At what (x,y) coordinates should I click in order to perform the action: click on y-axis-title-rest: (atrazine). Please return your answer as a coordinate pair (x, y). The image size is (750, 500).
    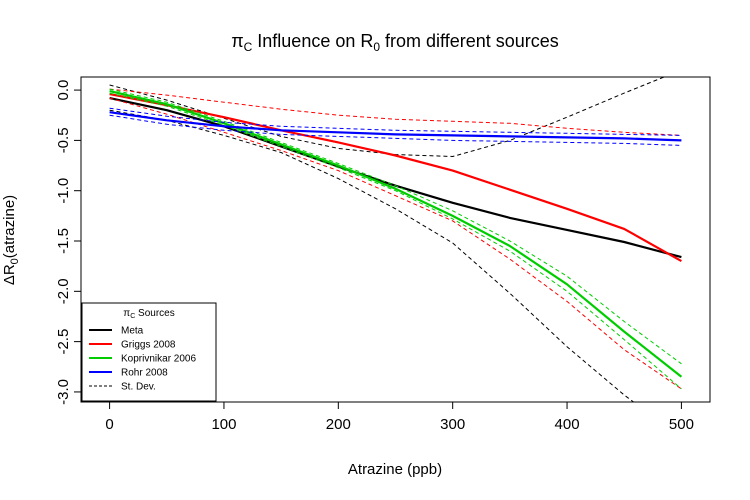
    Looking at the image, I should click on (9, 226).